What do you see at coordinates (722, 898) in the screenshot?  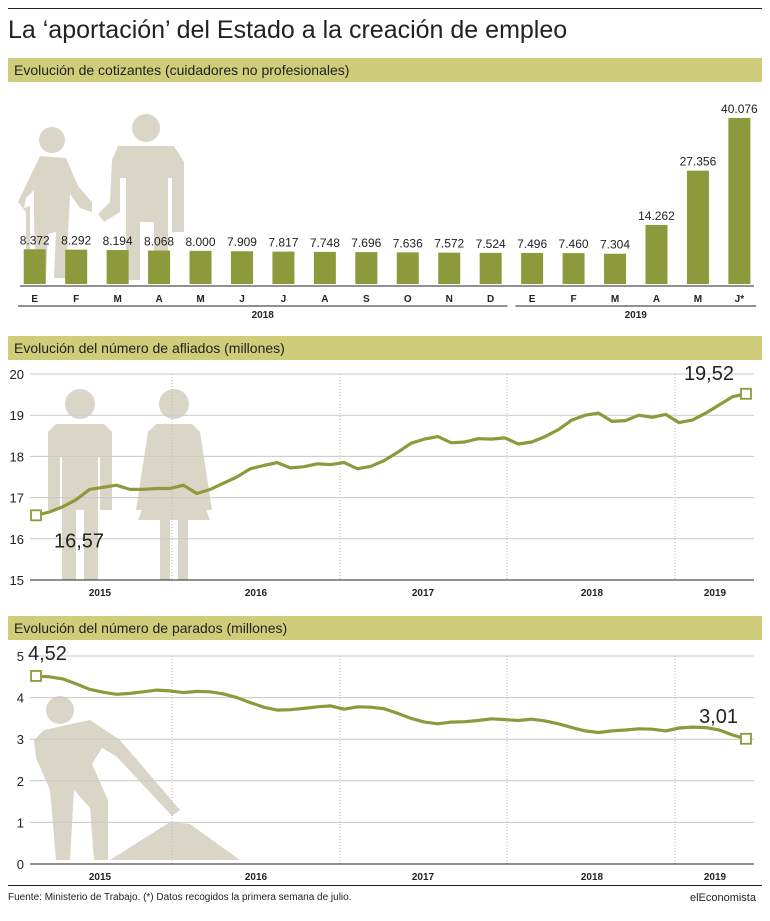 I see `brand-name: elEconomista` at bounding box center [722, 898].